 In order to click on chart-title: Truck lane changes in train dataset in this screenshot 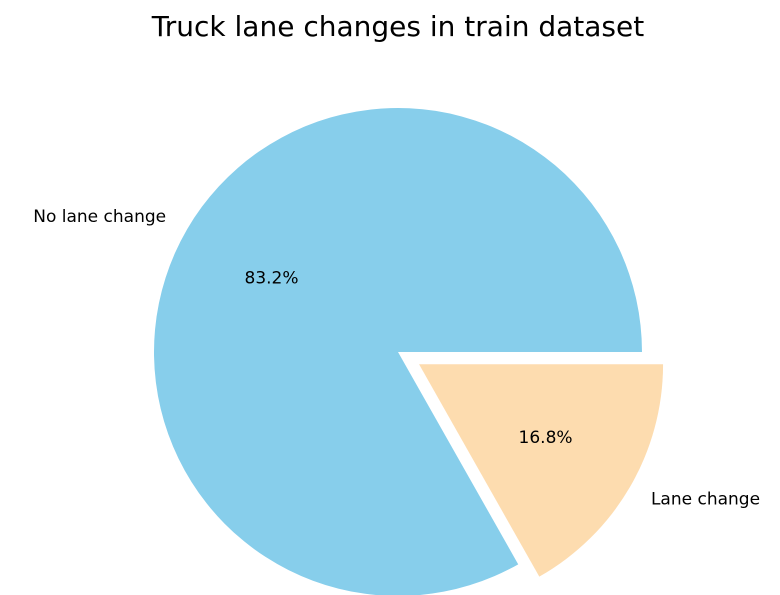, I will do `click(397, 26)`.